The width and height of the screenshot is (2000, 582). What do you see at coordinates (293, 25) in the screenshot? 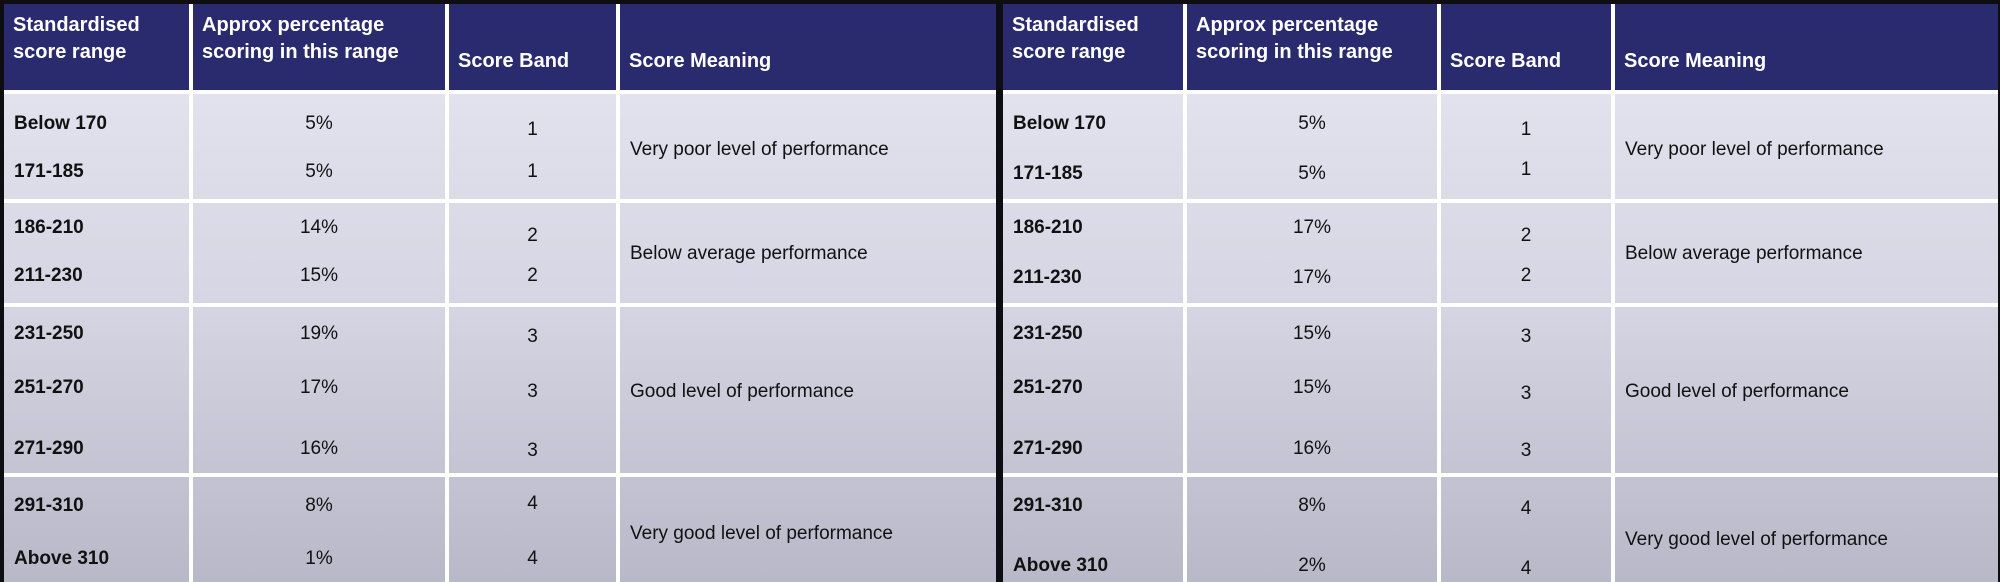
I see `header-approx-percentage-line: Approx percentage` at bounding box center [293, 25].